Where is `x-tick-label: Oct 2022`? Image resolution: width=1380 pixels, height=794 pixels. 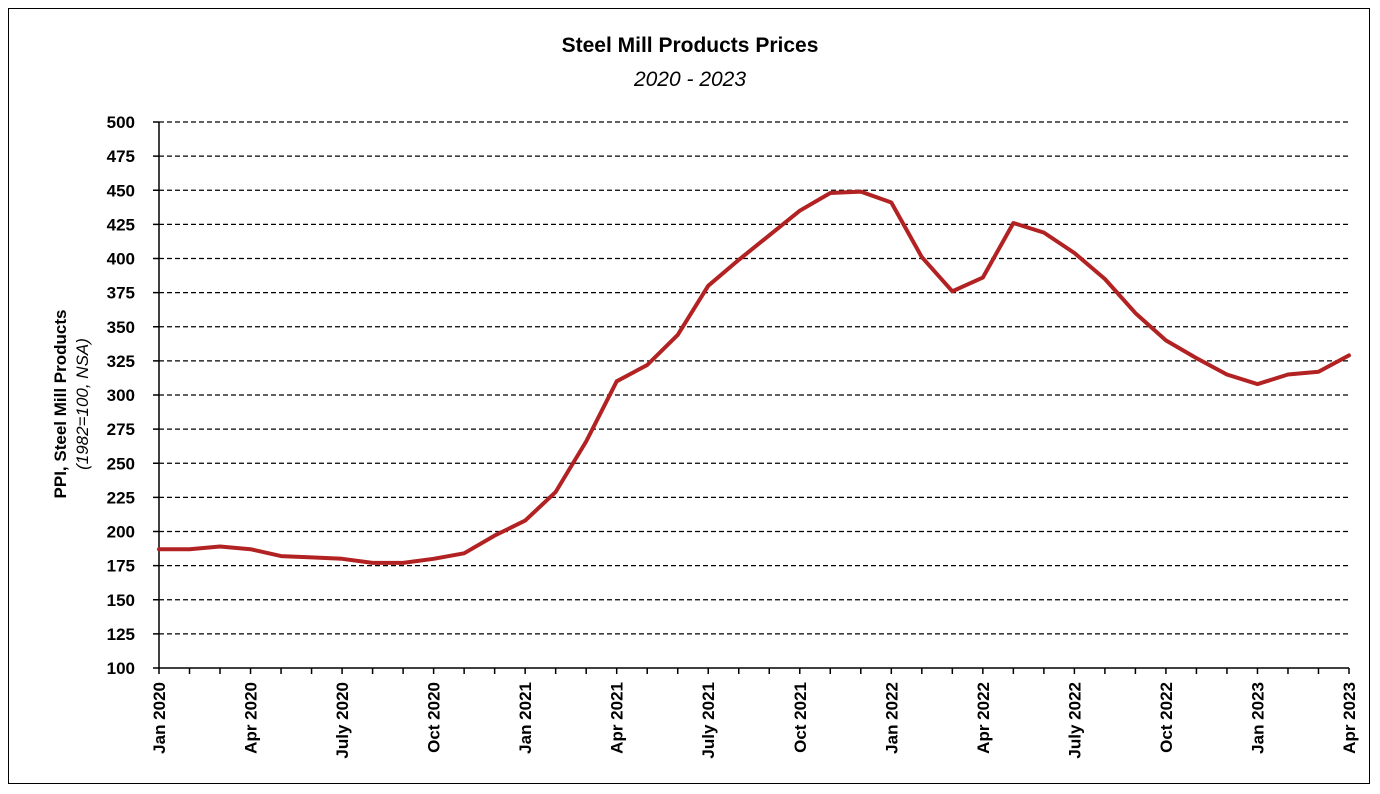 x-tick-label: Oct 2022 is located at coordinates (1166, 717).